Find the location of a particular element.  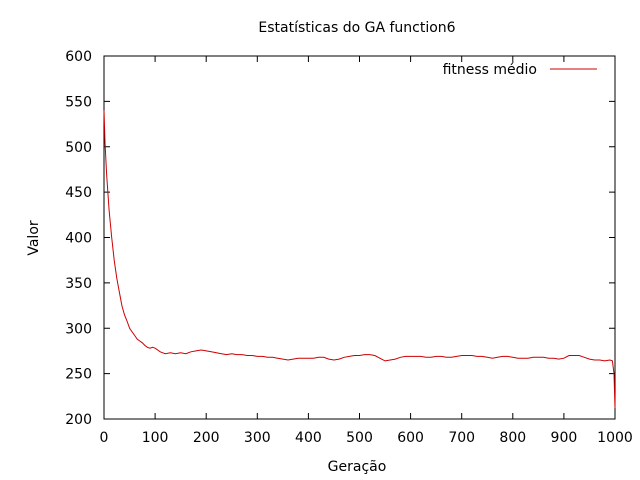

chart-title: Estatísticas do GA function6 is located at coordinates (356, 28).